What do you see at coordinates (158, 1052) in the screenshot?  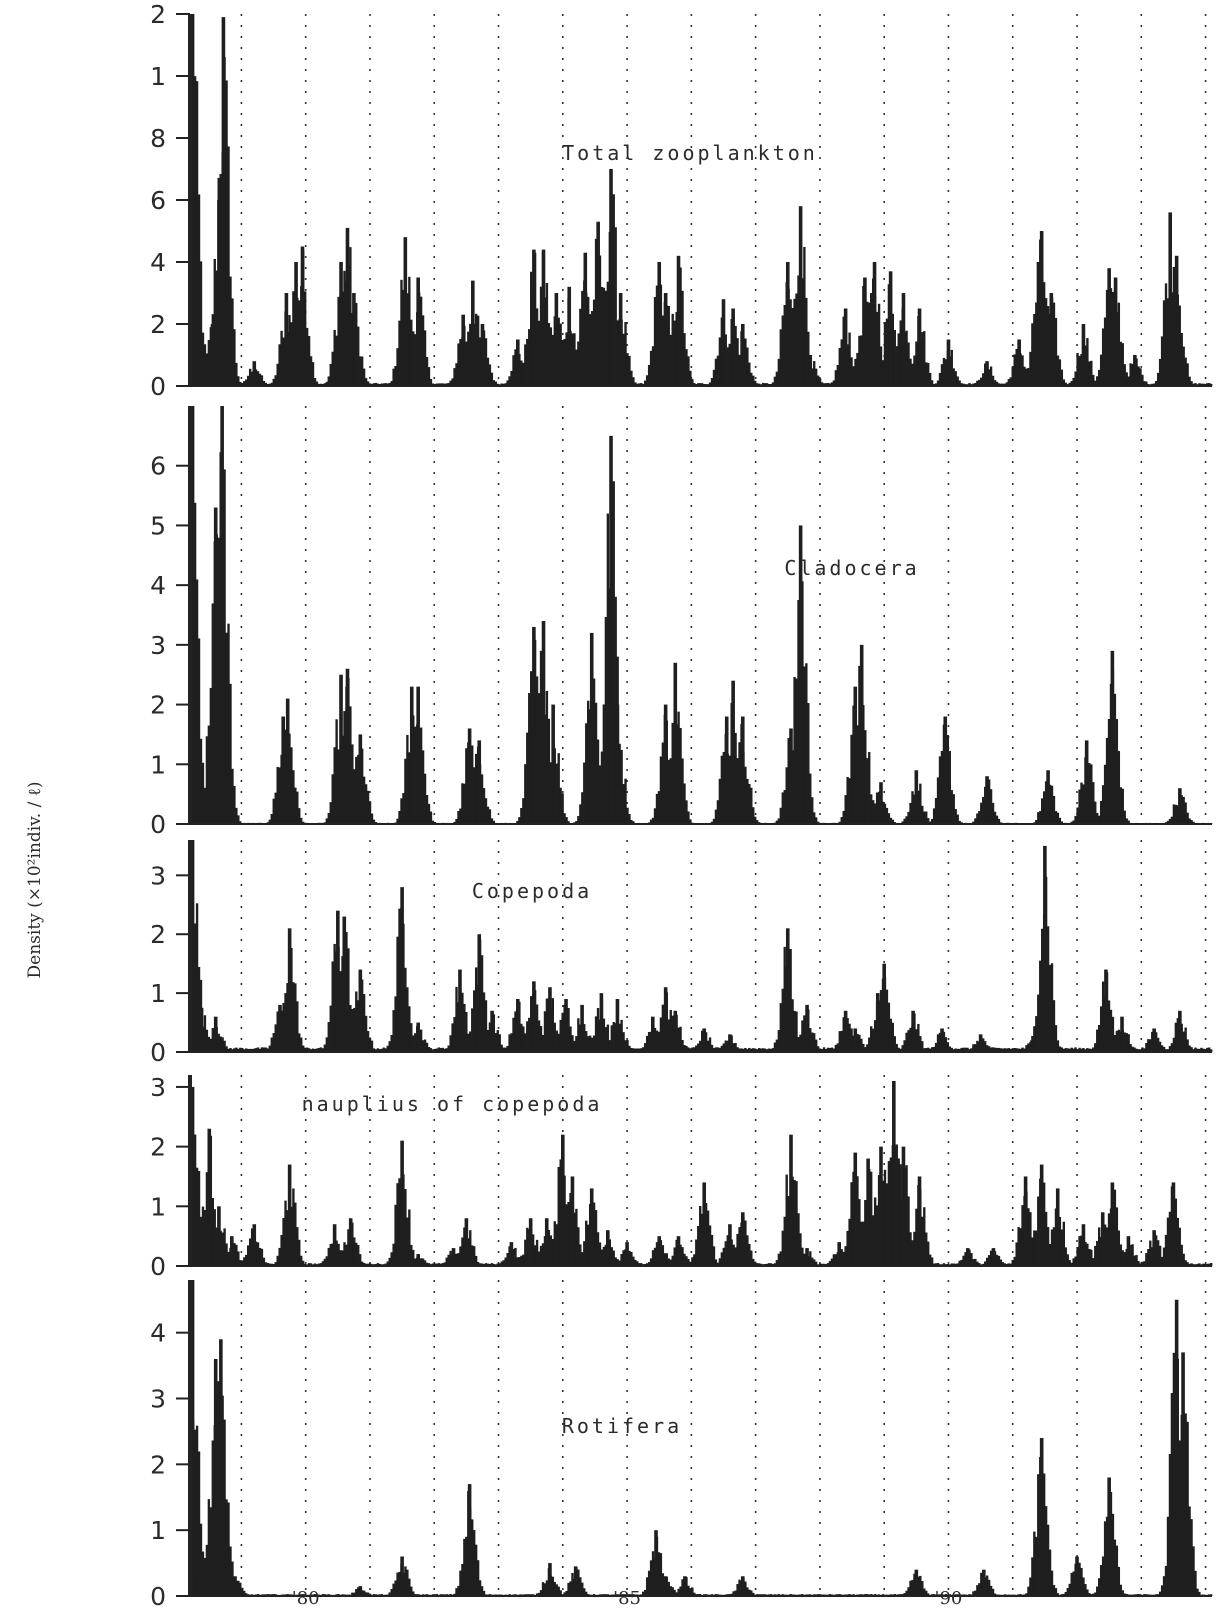 I see `y-tick-label: 0` at bounding box center [158, 1052].